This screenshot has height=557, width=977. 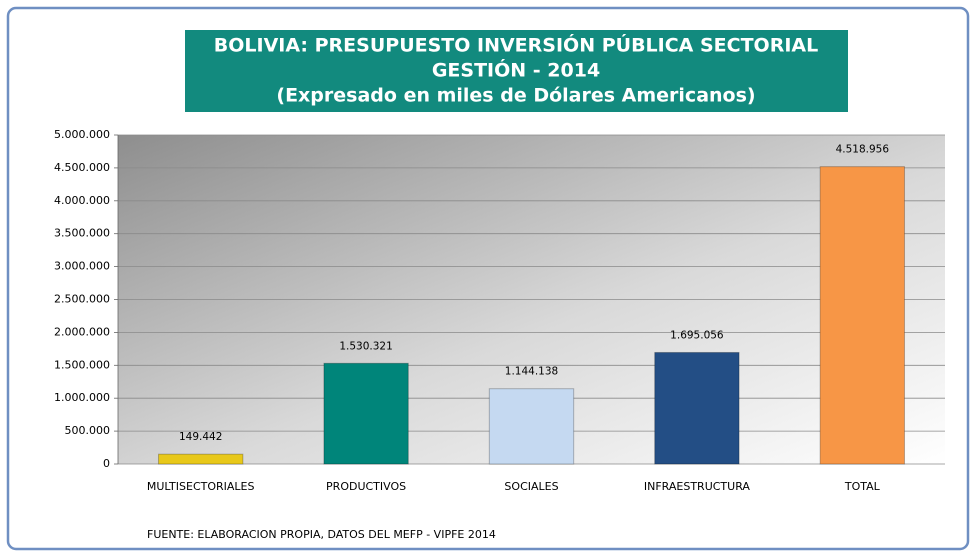 I want to click on x-tick-label: TOTAL, so click(x=862, y=486).